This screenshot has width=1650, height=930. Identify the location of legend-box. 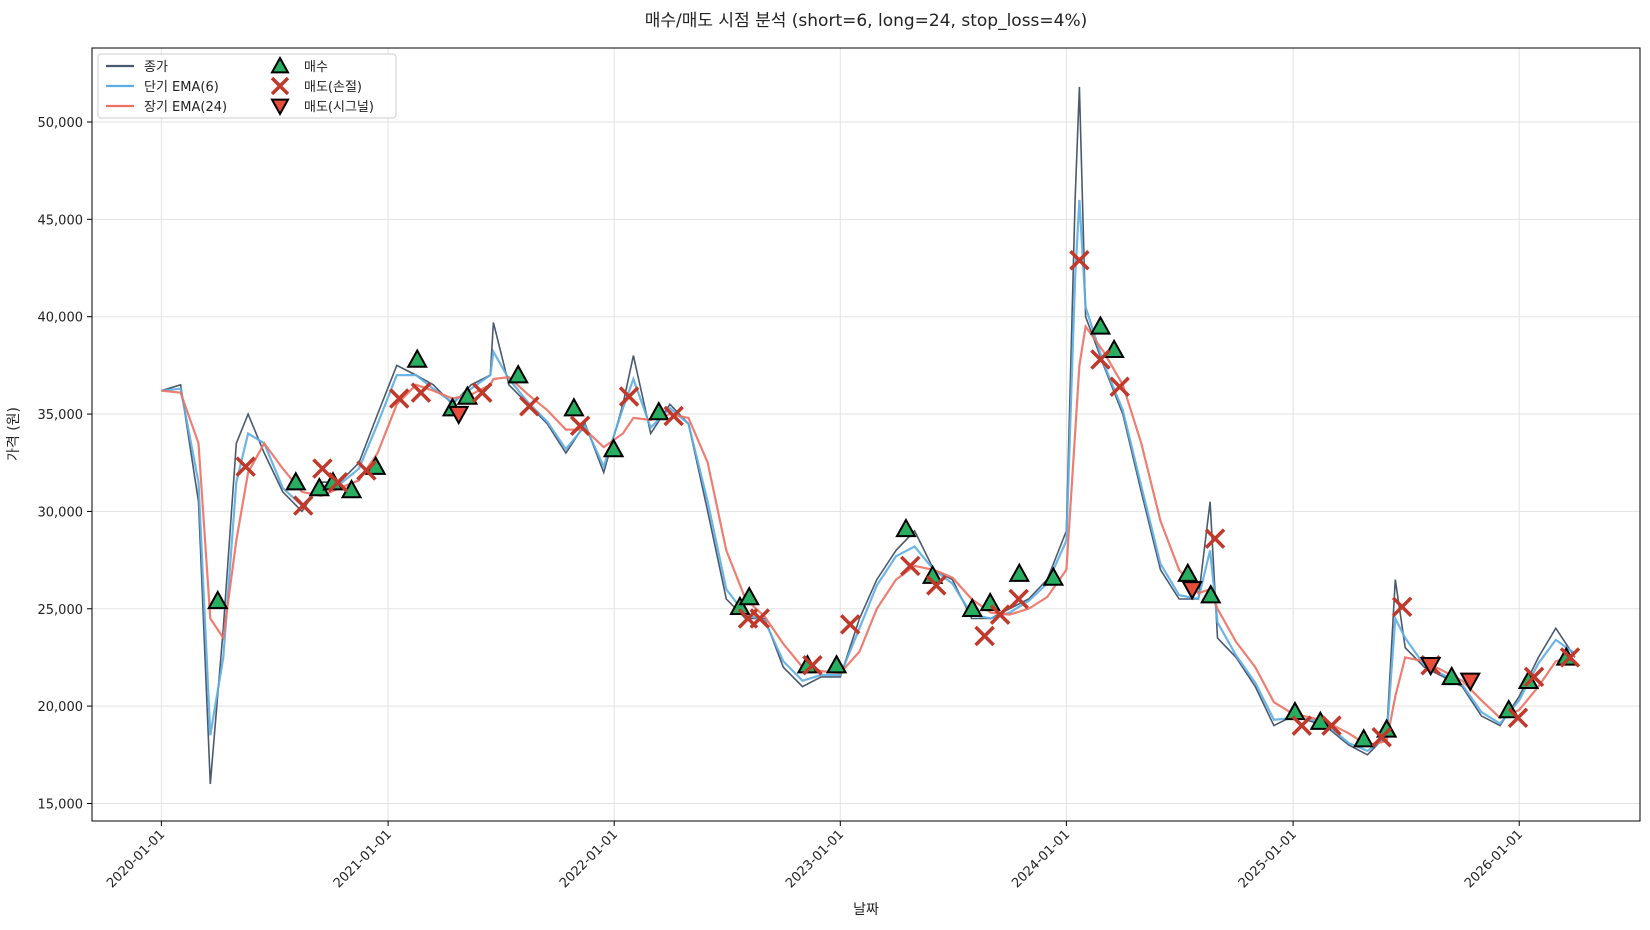
(247, 86).